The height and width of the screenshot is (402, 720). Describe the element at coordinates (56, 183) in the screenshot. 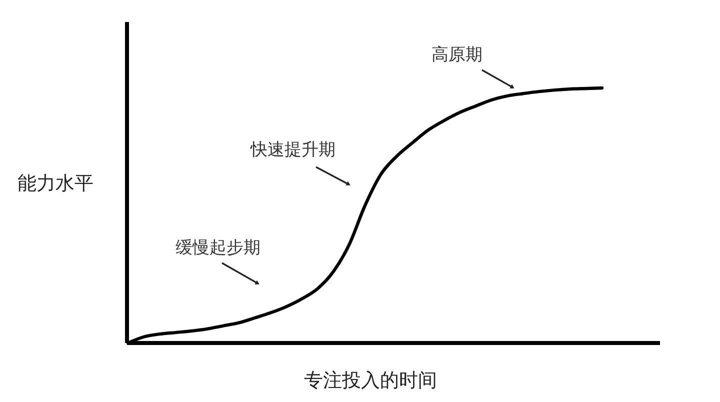

I see `y-axis-title: 能力水平` at that location.